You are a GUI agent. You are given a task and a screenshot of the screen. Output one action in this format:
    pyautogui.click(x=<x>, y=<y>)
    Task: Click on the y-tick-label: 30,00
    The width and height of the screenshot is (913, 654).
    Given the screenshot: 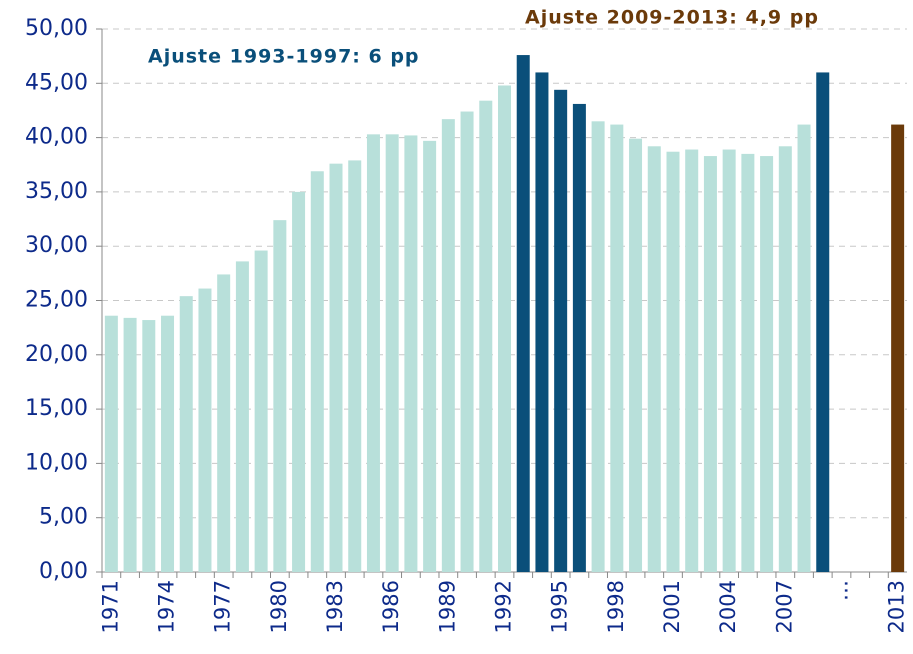 What is the action you would take?
    pyautogui.click(x=56, y=245)
    